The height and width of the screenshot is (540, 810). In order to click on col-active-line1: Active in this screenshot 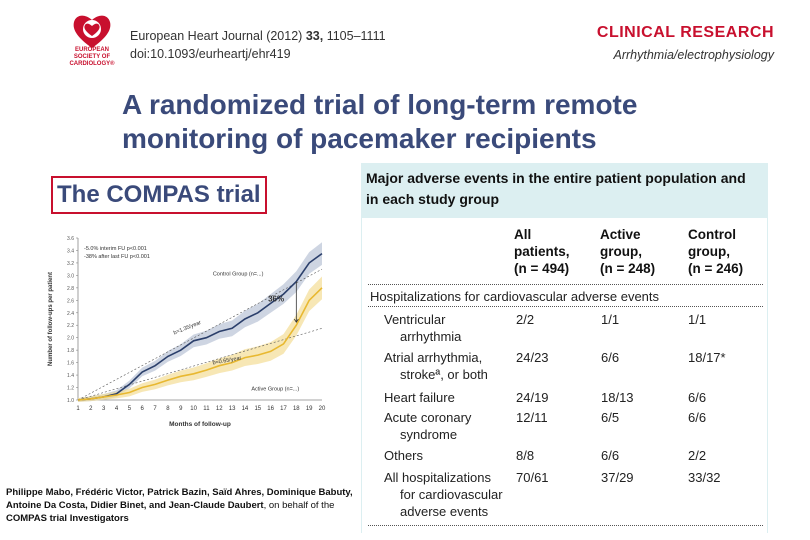, I will do `click(620, 234)`.